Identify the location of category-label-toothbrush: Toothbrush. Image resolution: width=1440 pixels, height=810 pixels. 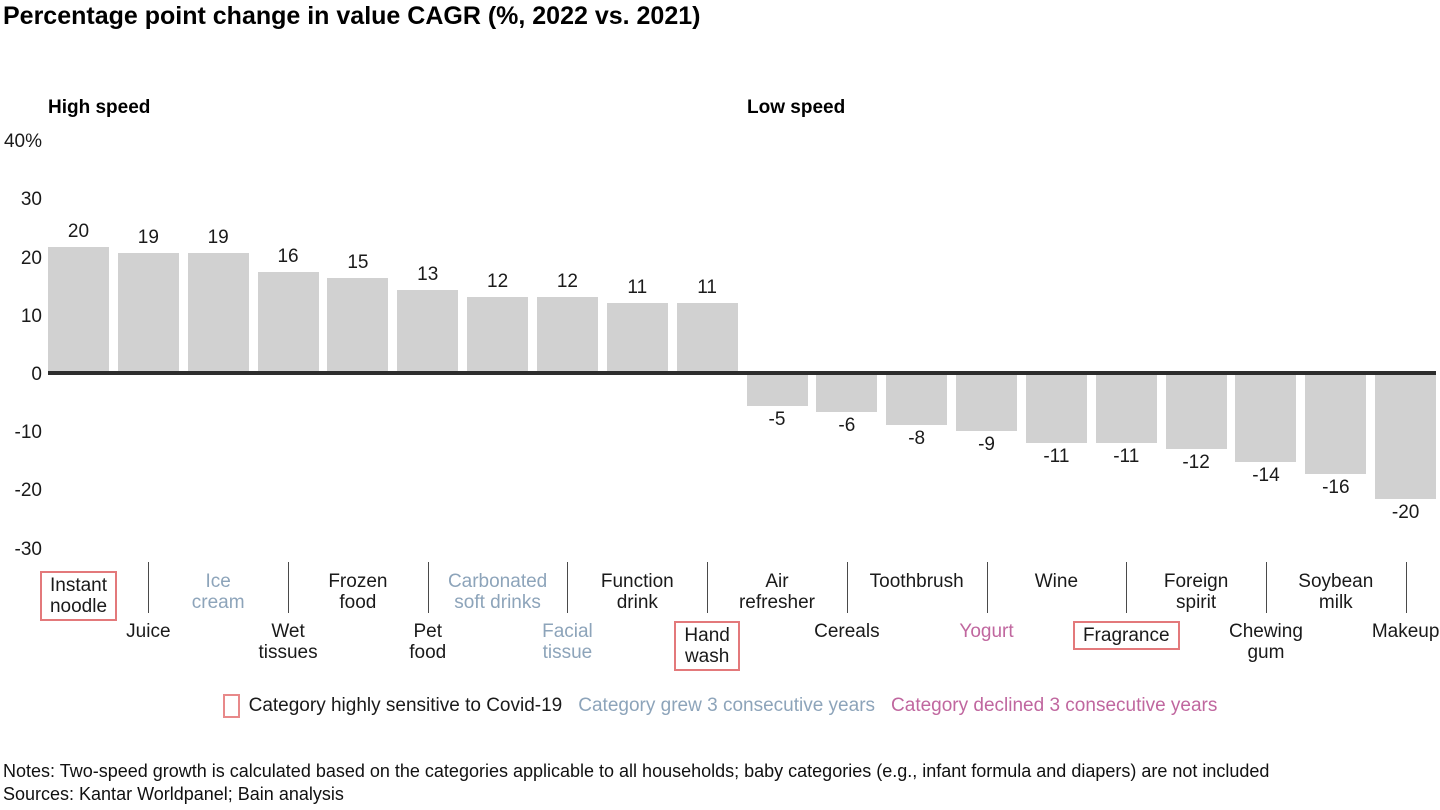
(917, 581).